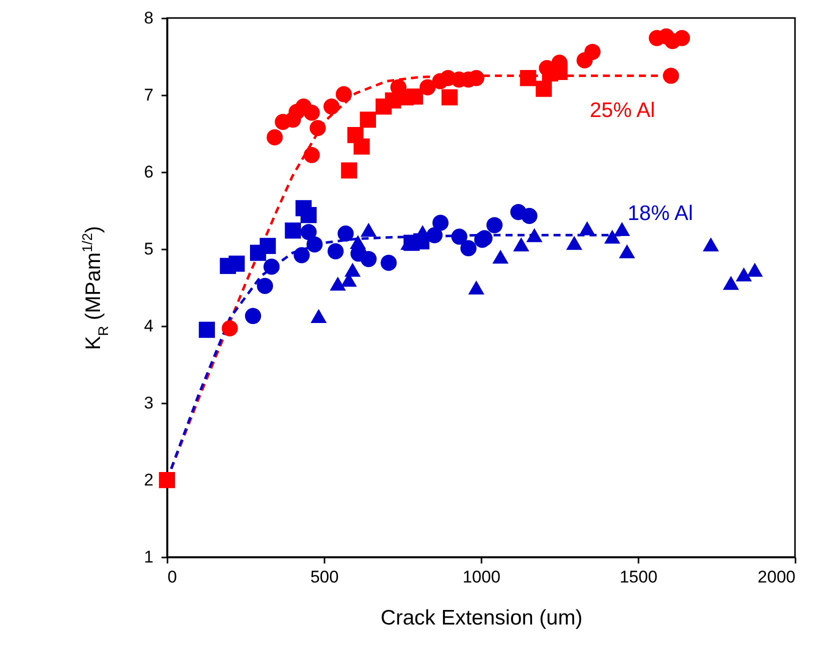 This screenshot has height=655, width=828. What do you see at coordinates (639, 577) in the screenshot?
I see `x-tick-label: 1500` at bounding box center [639, 577].